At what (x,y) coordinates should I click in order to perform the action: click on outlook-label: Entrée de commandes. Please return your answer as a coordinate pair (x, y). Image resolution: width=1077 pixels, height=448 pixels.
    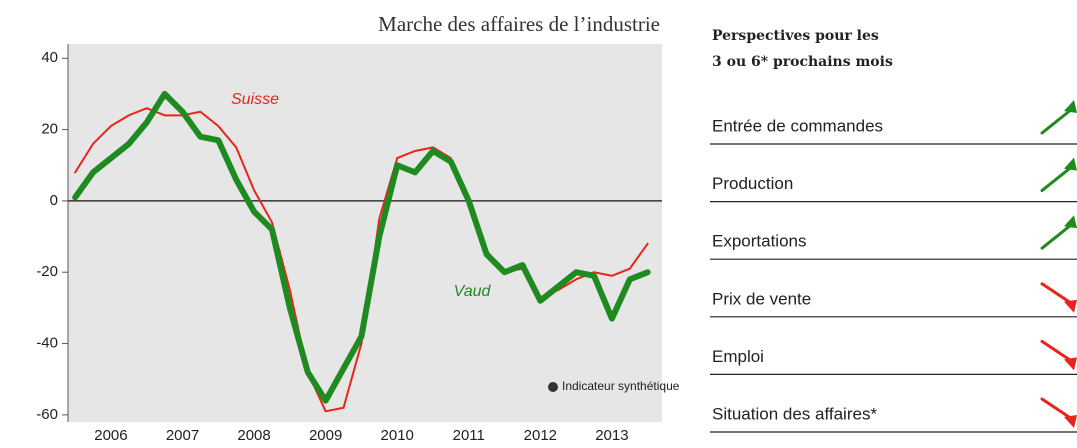
    Looking at the image, I should click on (797, 125).